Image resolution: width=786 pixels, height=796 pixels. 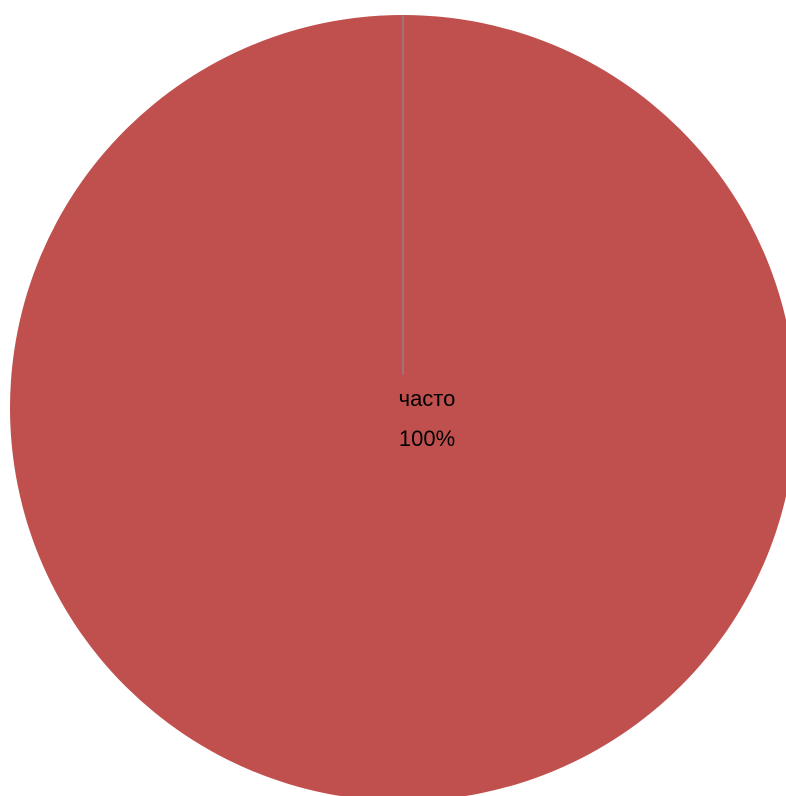 What do you see at coordinates (427, 398) in the screenshot?
I see `category-label: часто` at bounding box center [427, 398].